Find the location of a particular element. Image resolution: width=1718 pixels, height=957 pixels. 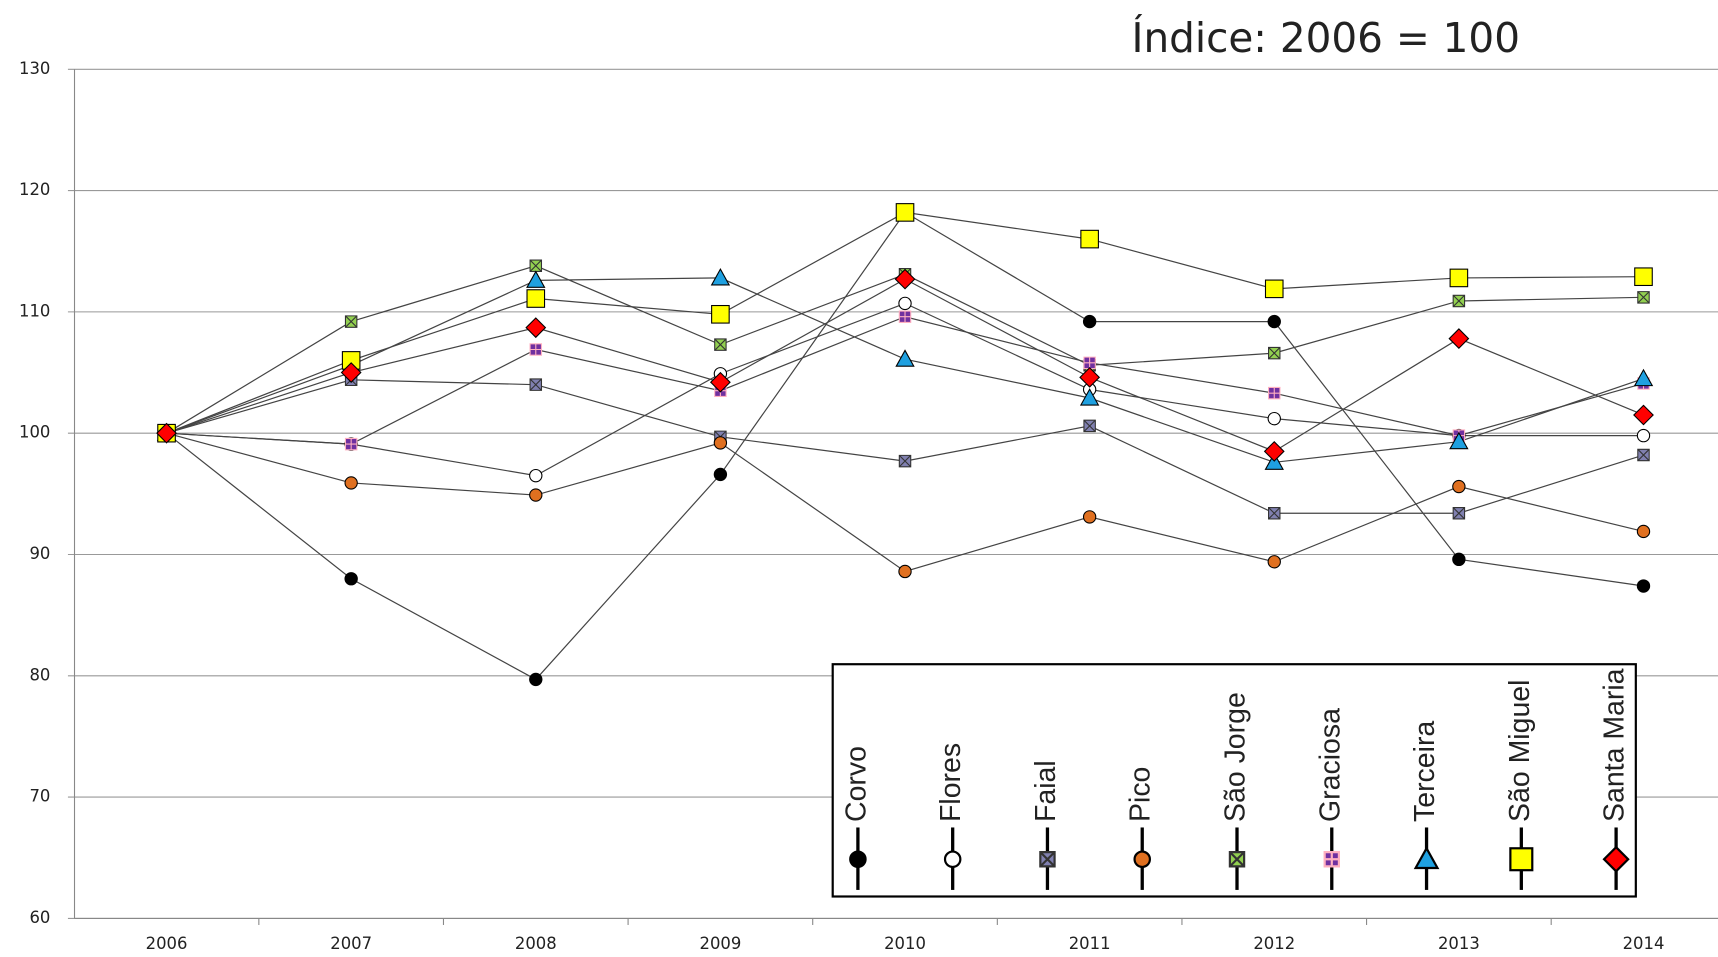

legend-label: Terceira is located at coordinates (1425, 771).